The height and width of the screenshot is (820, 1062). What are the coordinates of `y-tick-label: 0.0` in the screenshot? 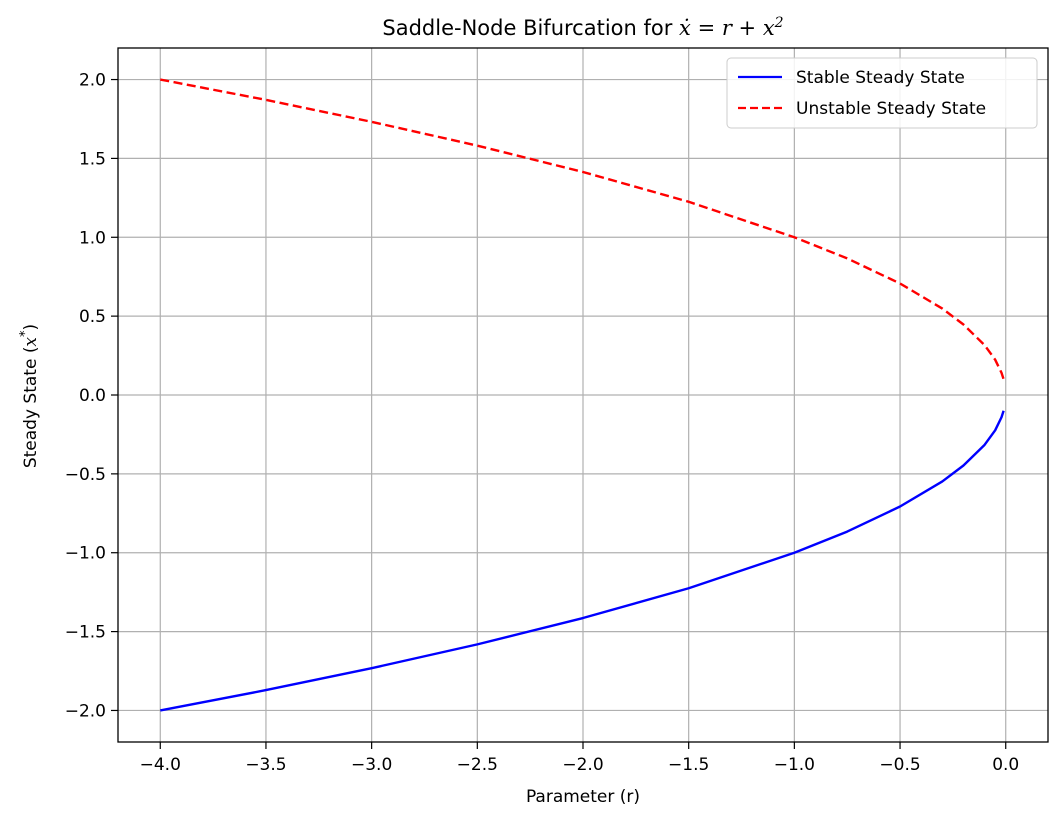 It's located at (92, 396).